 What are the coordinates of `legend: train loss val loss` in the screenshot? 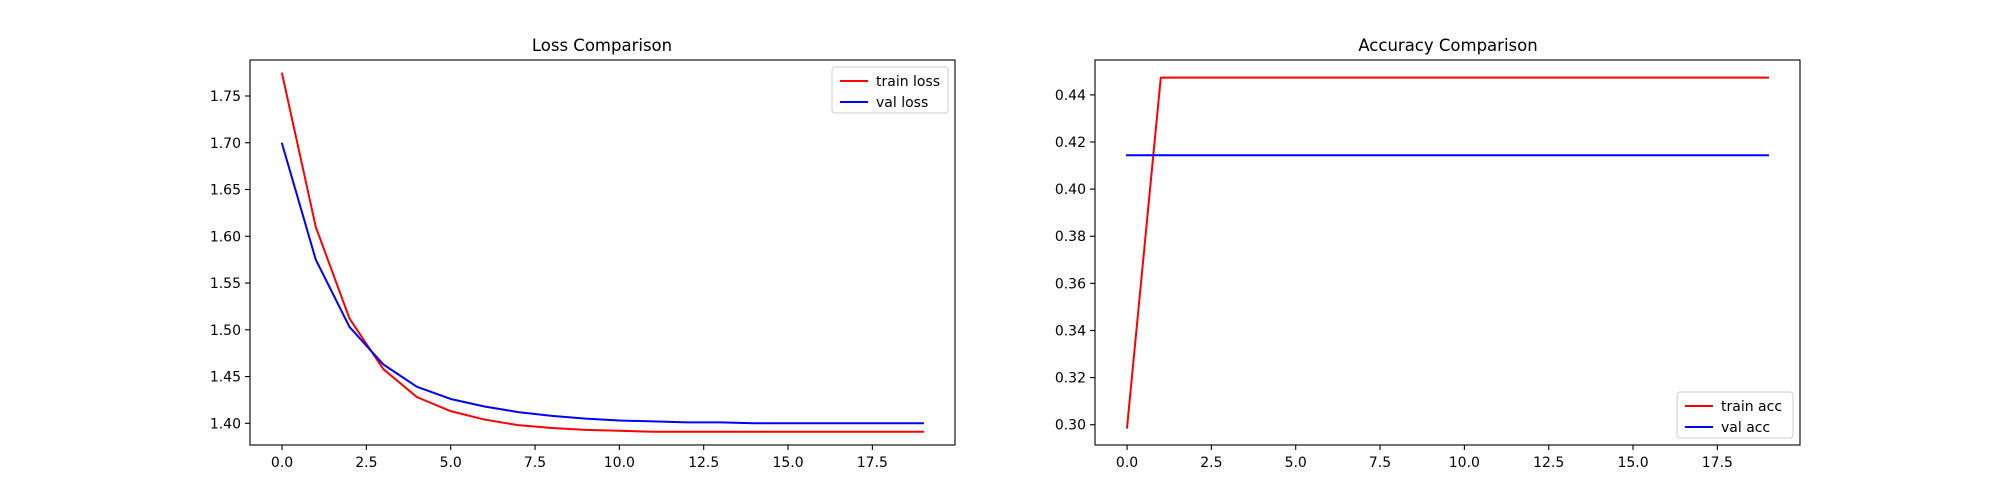 It's located at (890, 90).